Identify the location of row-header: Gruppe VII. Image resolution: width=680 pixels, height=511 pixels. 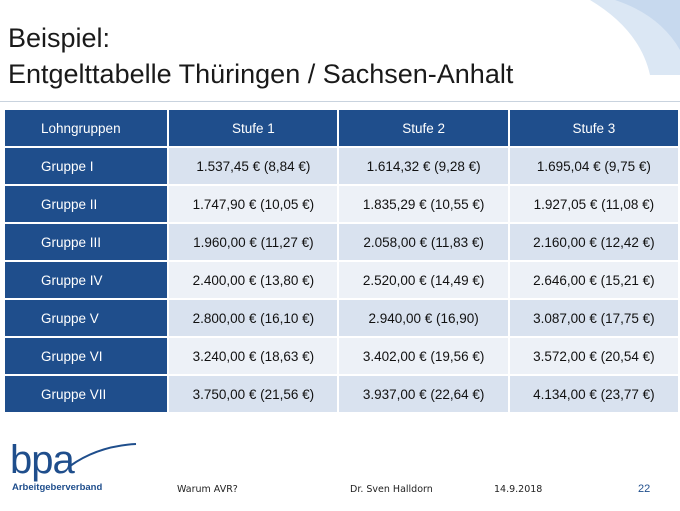
(86, 394).